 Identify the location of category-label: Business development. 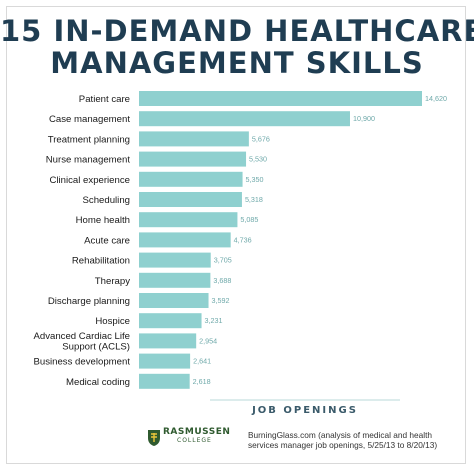
(81, 362).